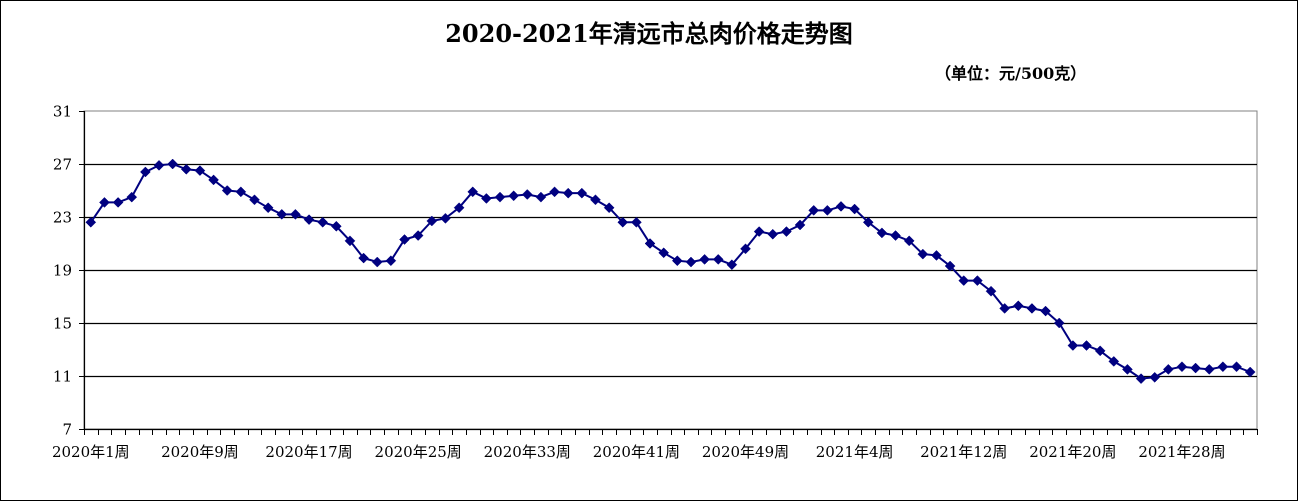 This screenshot has width=1298, height=501. Describe the element at coordinates (649, 33) in the screenshot. I see `chart-title: 2020-2021年清远市总肉价格走势图` at that location.